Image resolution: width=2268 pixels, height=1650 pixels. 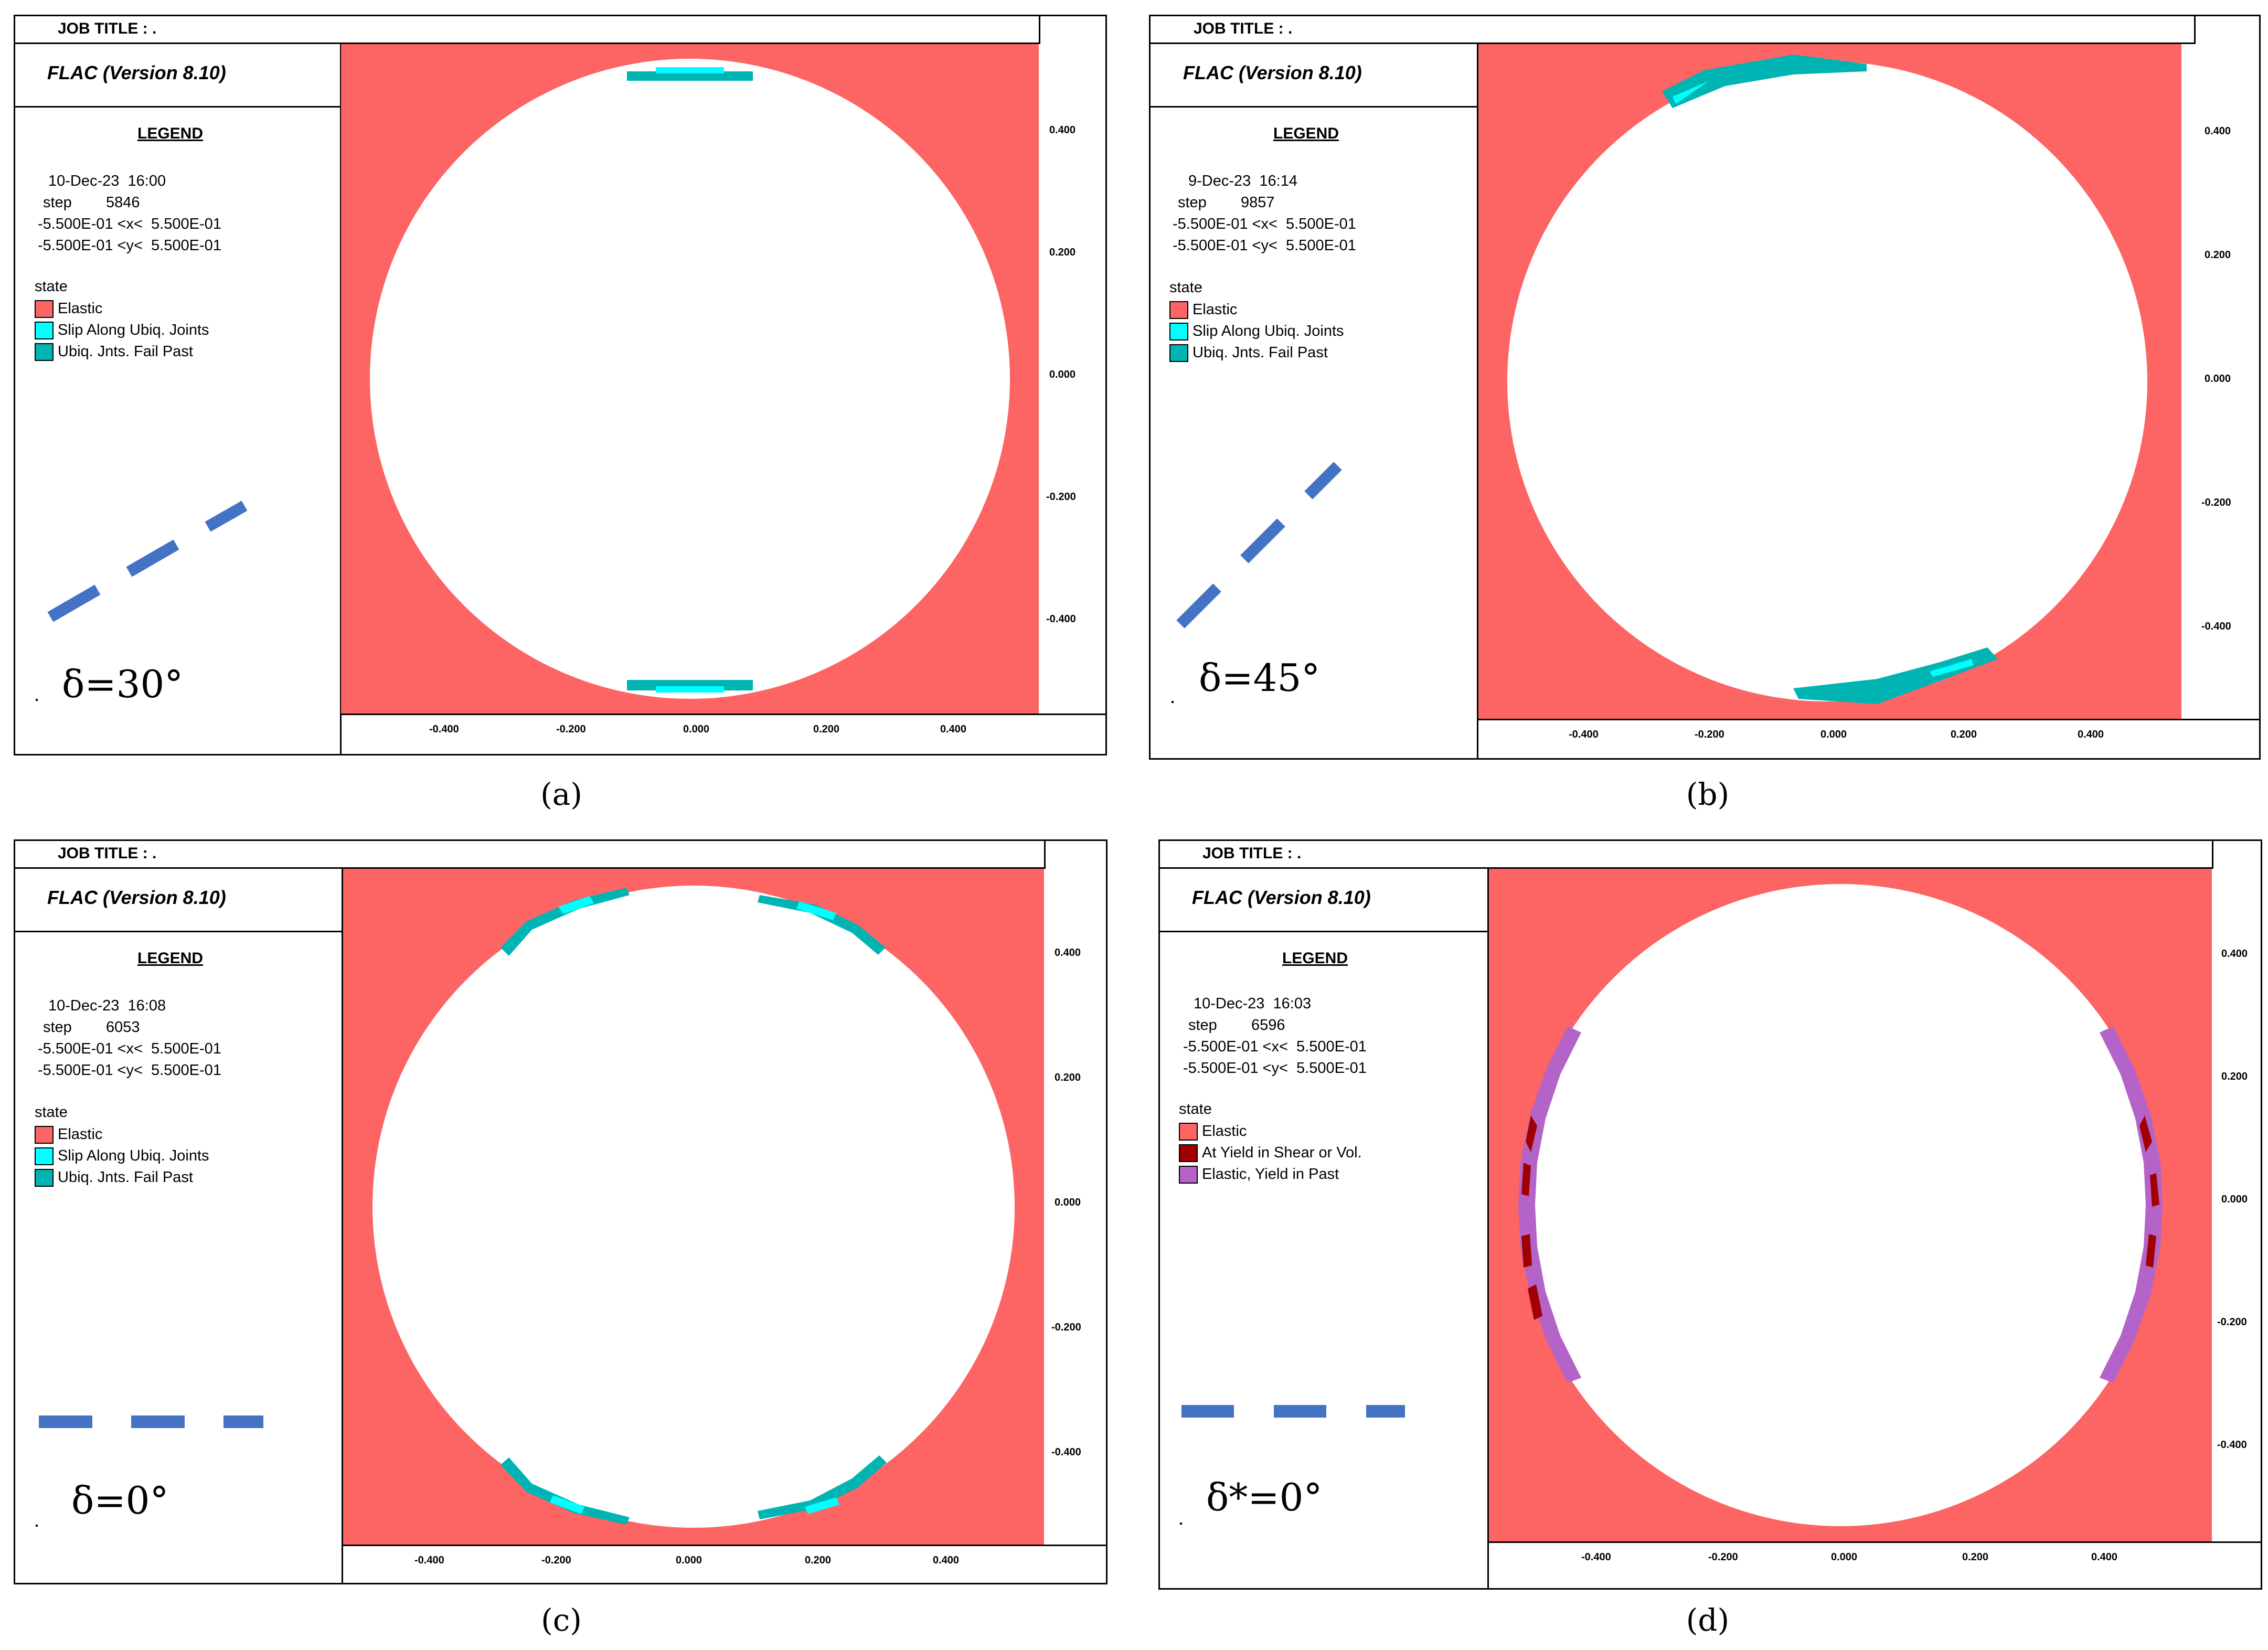 I want to click on date-time: 10-Dec-23 16:08, so click(x=107, y=1005).